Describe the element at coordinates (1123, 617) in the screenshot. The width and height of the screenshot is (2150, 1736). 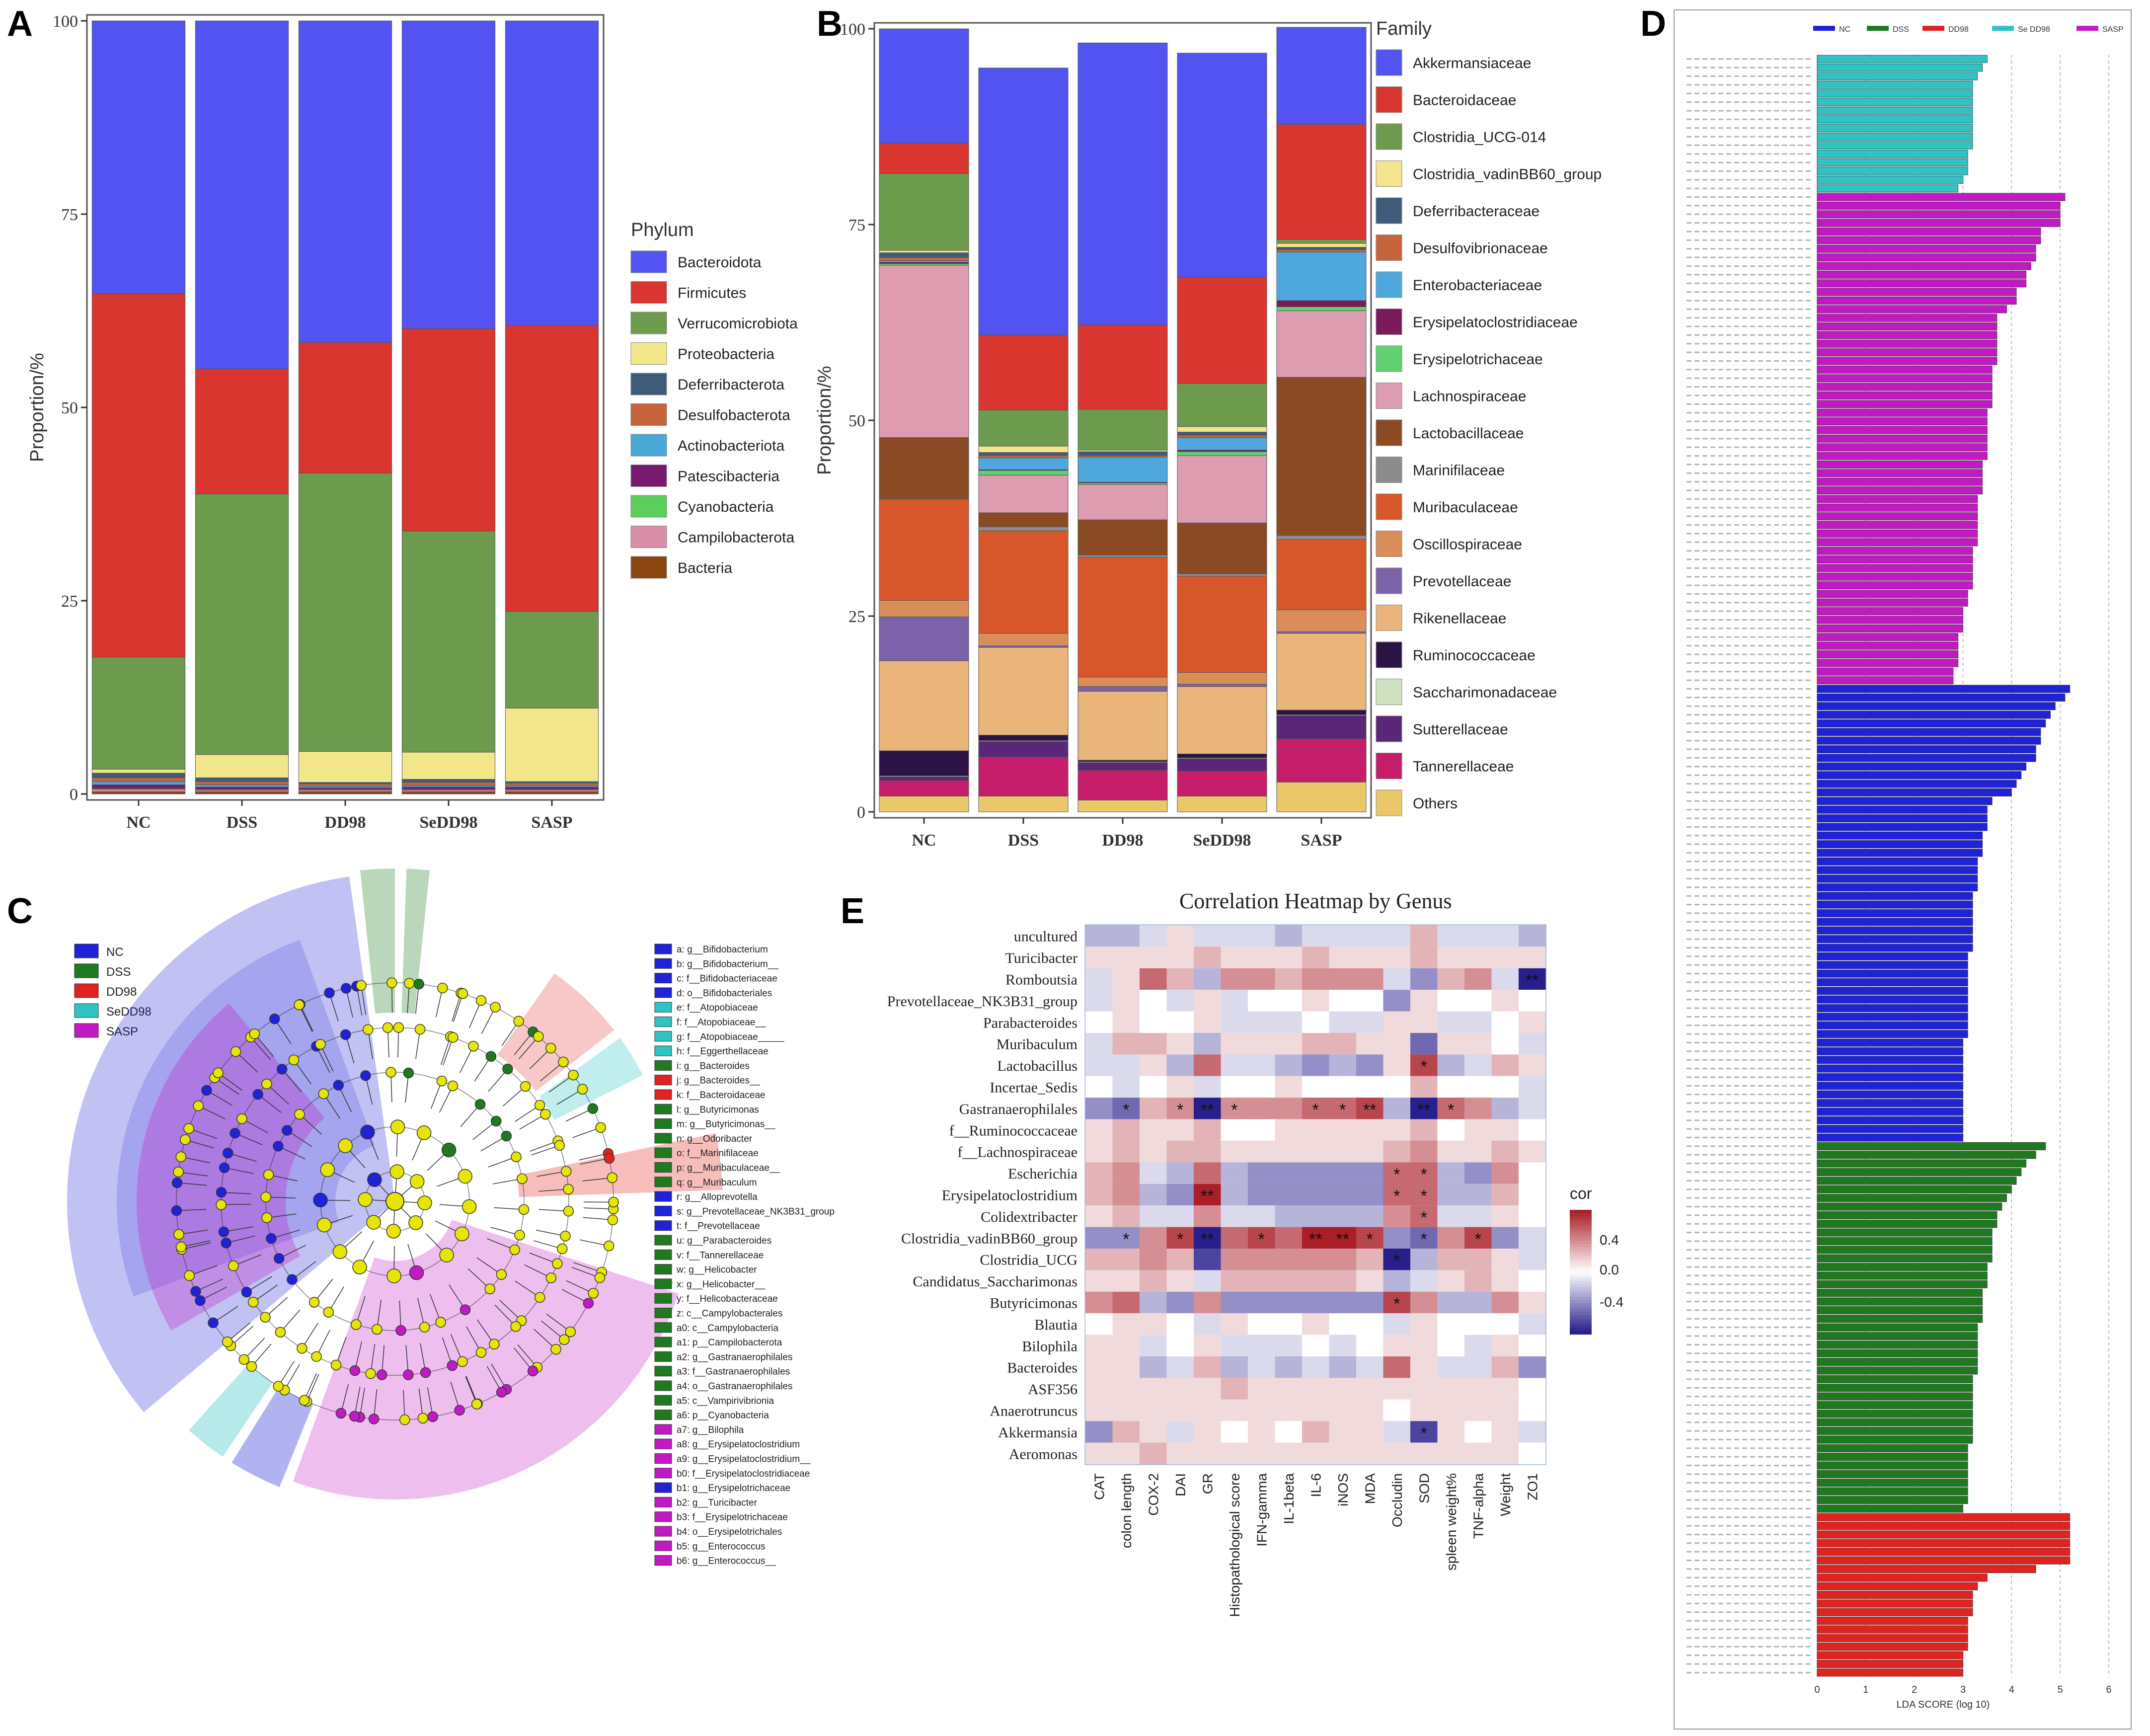
I see `bar-segment-muribaculaceae` at that location.